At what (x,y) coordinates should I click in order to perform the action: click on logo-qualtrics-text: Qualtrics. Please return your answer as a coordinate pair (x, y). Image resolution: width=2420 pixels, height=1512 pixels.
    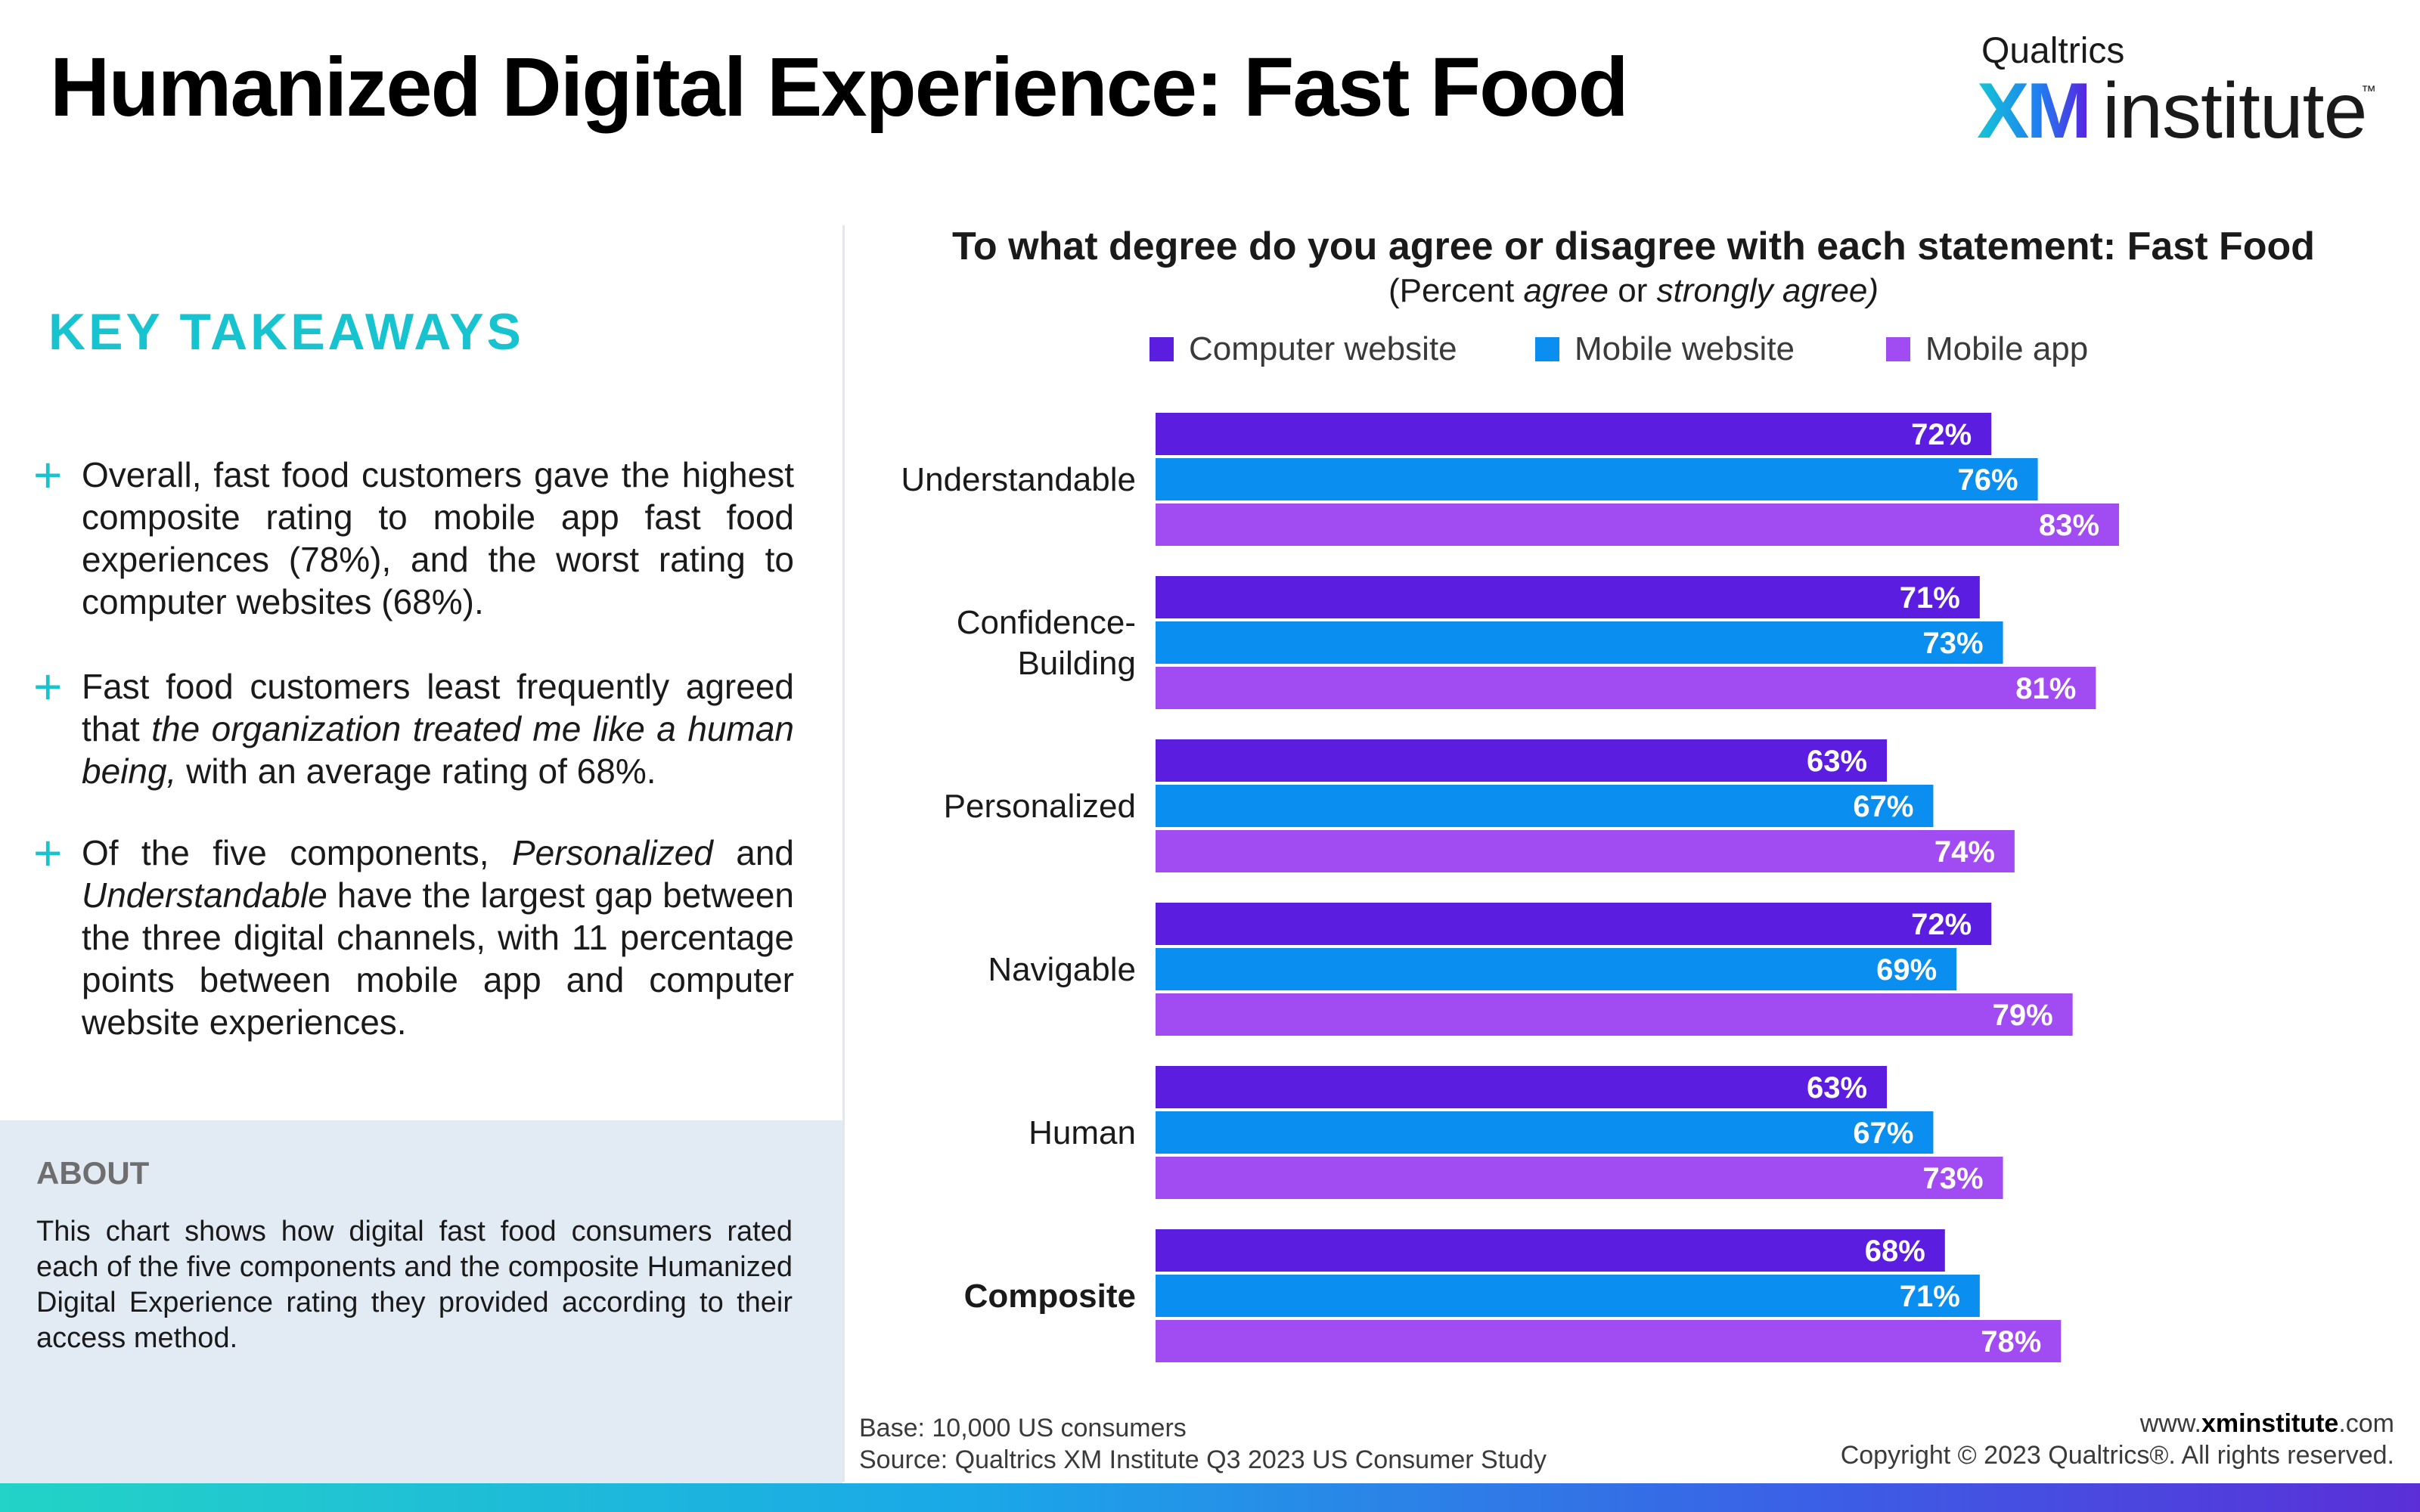
    Looking at the image, I should click on (2053, 51).